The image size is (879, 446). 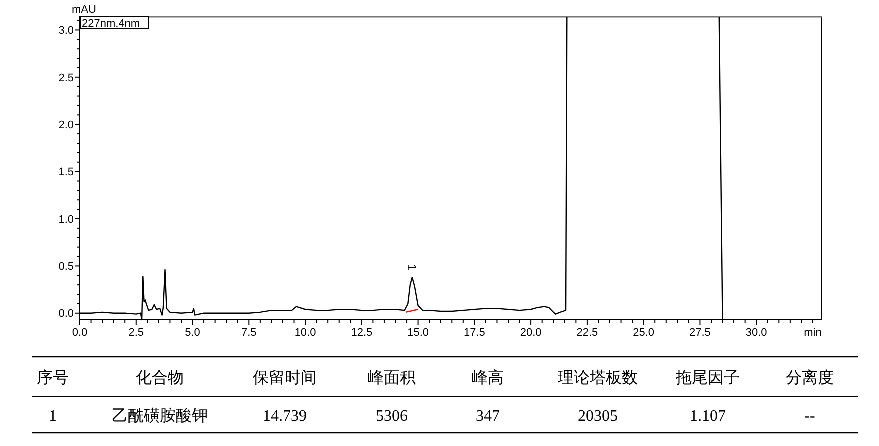 I want to click on y-tick-label: 0.5, so click(x=66, y=267).